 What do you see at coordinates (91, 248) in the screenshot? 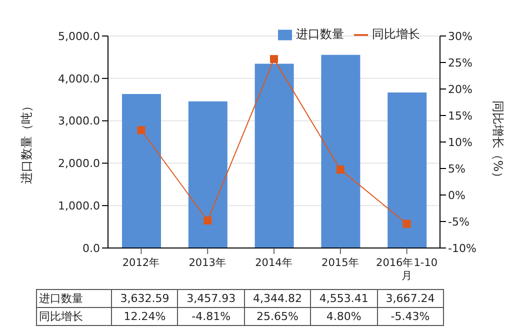
I see `y-tick-label: 0.0` at bounding box center [91, 248].